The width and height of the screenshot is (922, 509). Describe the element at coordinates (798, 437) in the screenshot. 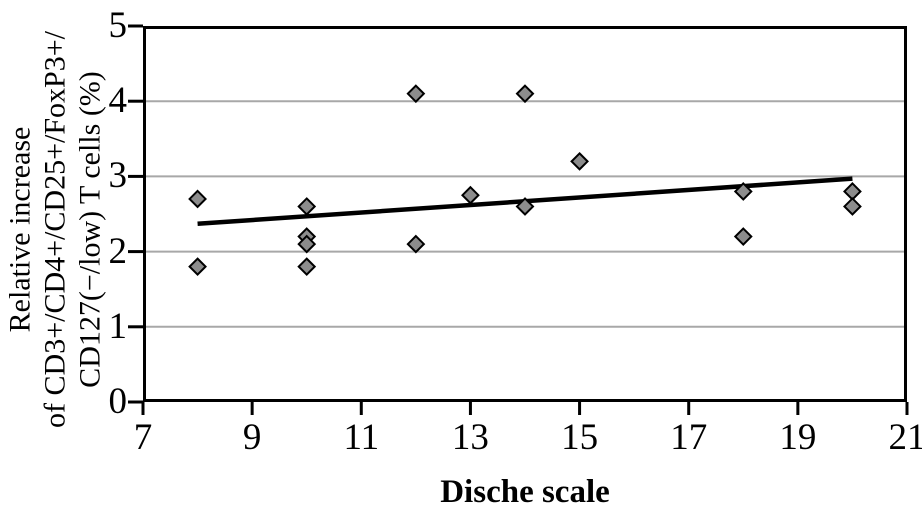

I see `x-tick-label: 19` at that location.